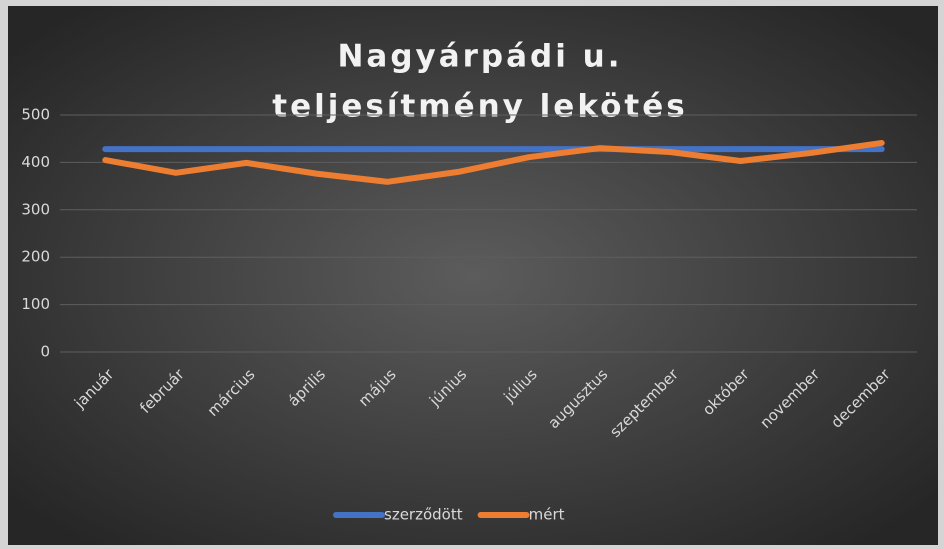 The width and height of the screenshot is (944, 549). I want to click on data-line, so click(493, 162).